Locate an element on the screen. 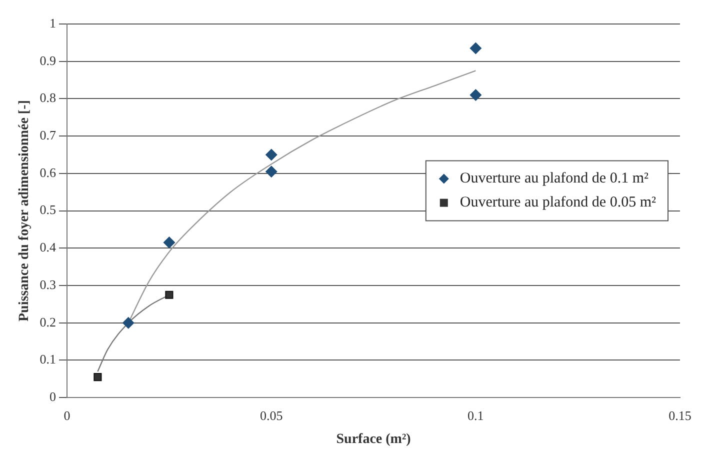 The width and height of the screenshot is (708, 469). y-tick-label: 0.9 is located at coordinates (48, 60).